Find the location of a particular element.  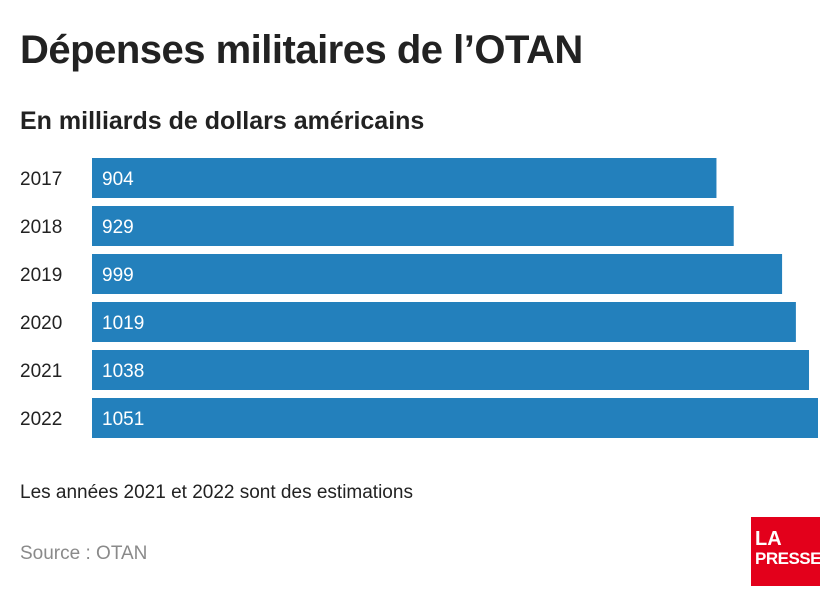

year-label: 2021 is located at coordinates (41, 371).